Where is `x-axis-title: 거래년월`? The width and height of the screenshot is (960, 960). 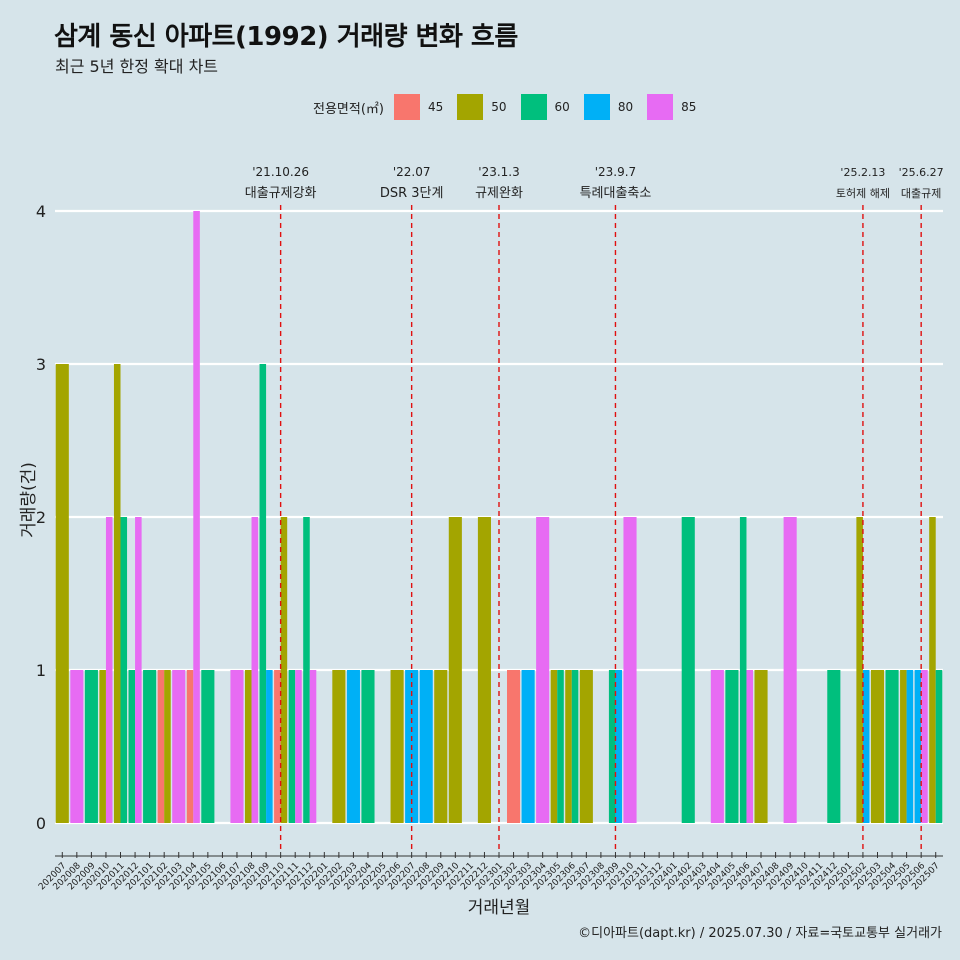 x-axis-title: 거래년월 is located at coordinates (499, 908).